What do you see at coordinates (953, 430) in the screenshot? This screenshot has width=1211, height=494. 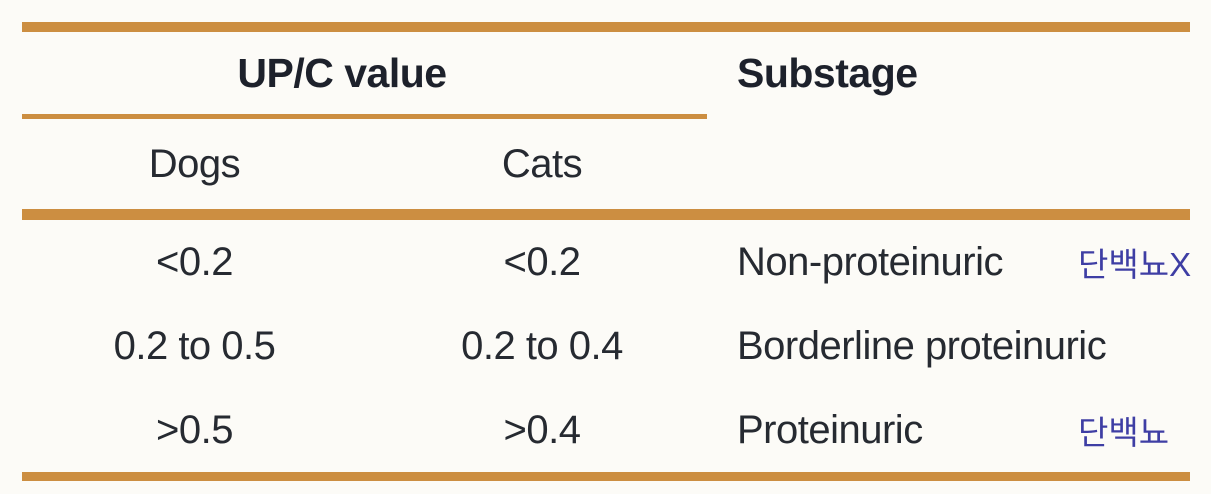 I see `substage-cell: Proteinuric 단백뇨` at bounding box center [953, 430].